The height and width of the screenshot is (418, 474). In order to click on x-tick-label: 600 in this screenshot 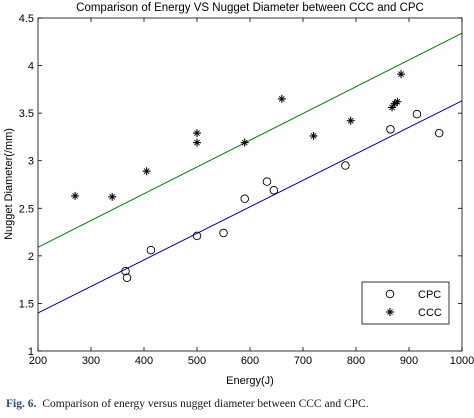, I will do `click(250, 361)`.